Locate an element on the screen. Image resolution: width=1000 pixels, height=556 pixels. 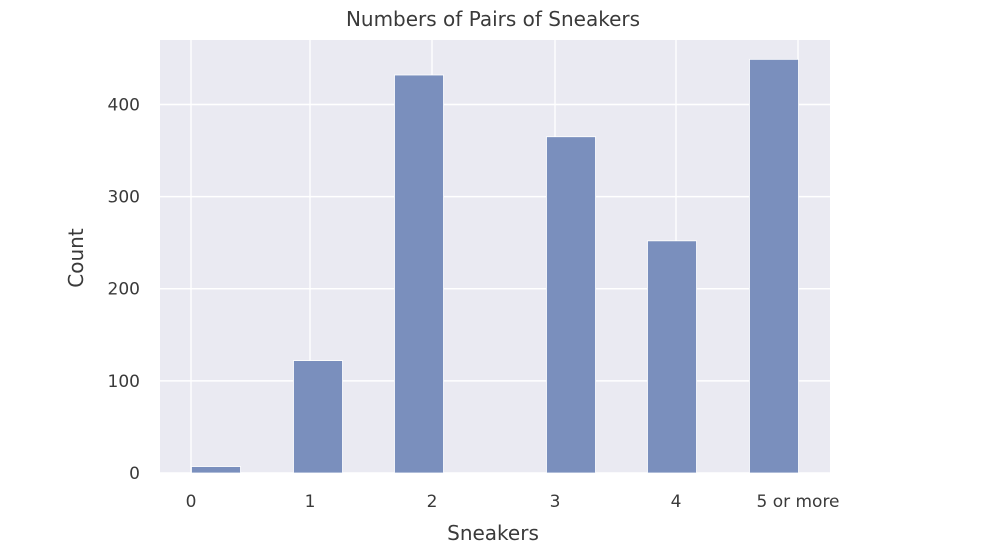
x-tick-label: 0 is located at coordinates (191, 502).